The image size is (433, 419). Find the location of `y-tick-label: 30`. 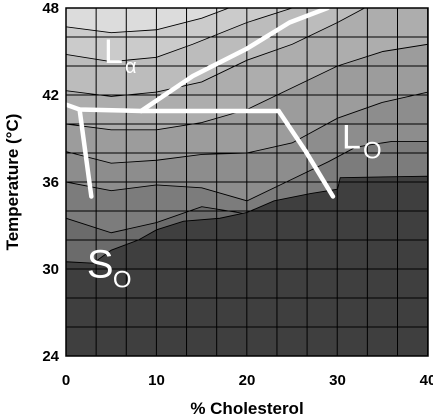

y-tick-label: 30 is located at coordinates (50, 269).